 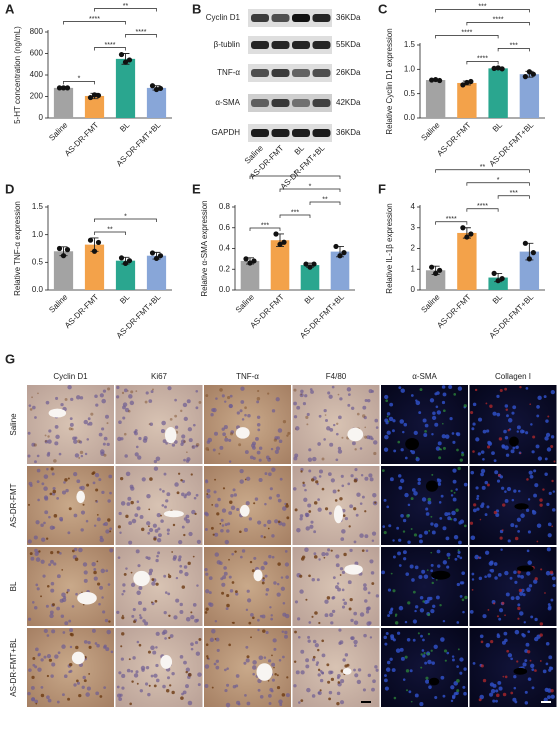 I want to click on scale-bar, so click(x=546, y=702).